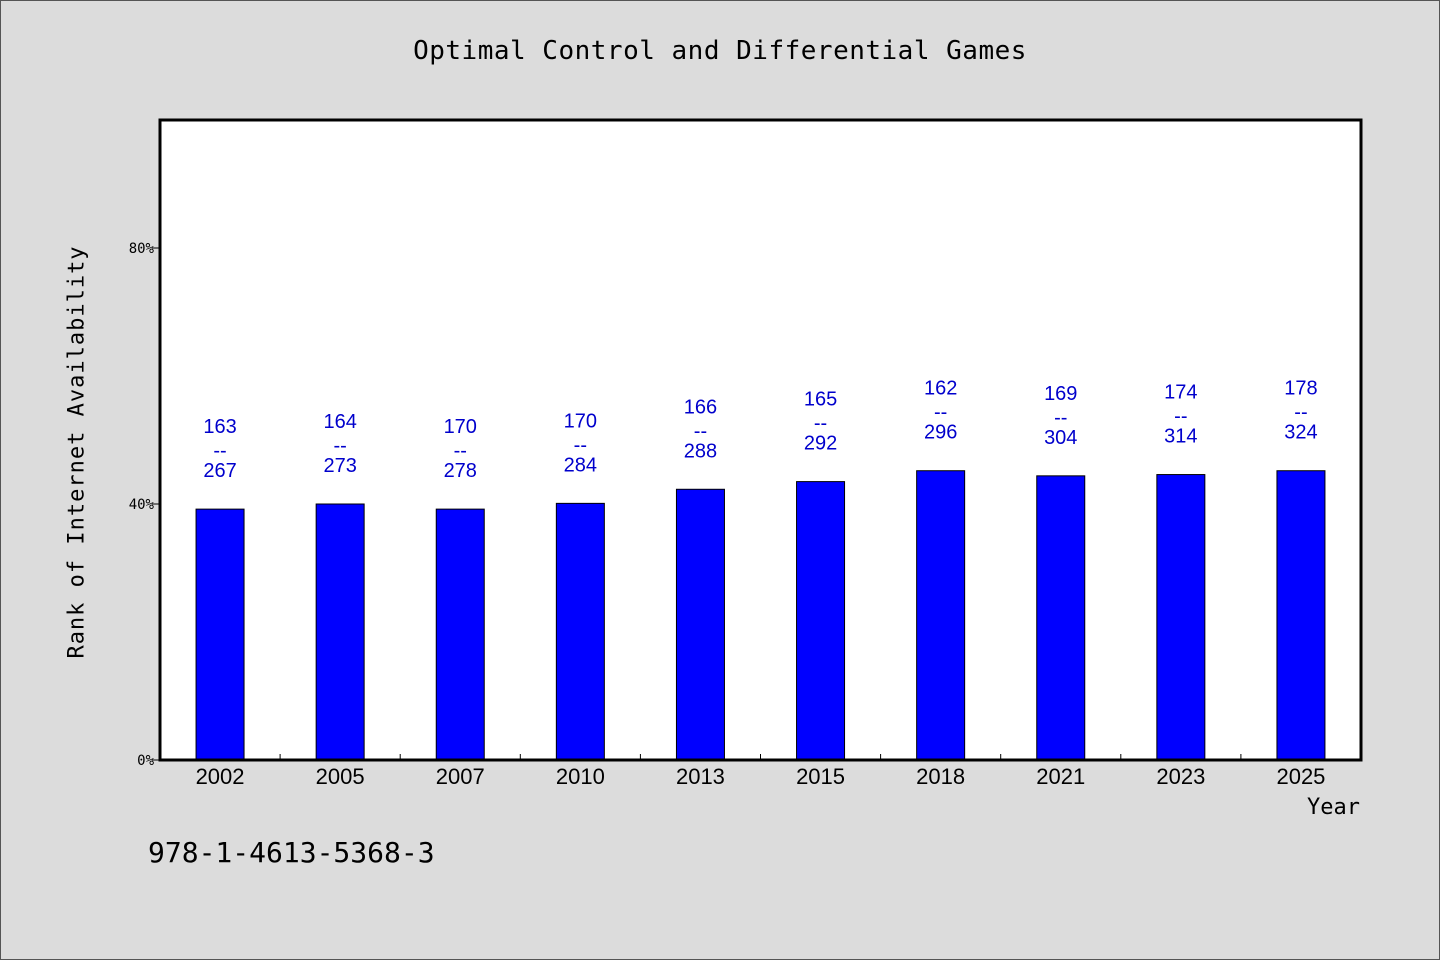  Describe the element at coordinates (1300, 776) in the screenshot. I see `x-tick-label: 2025` at that location.